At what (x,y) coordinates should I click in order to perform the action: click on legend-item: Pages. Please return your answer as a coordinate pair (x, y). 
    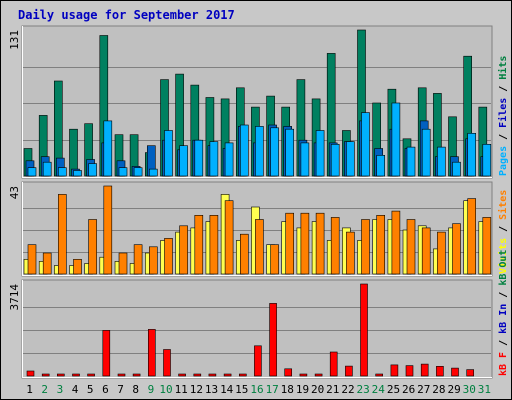
    Looking at the image, I should click on (503, 161).